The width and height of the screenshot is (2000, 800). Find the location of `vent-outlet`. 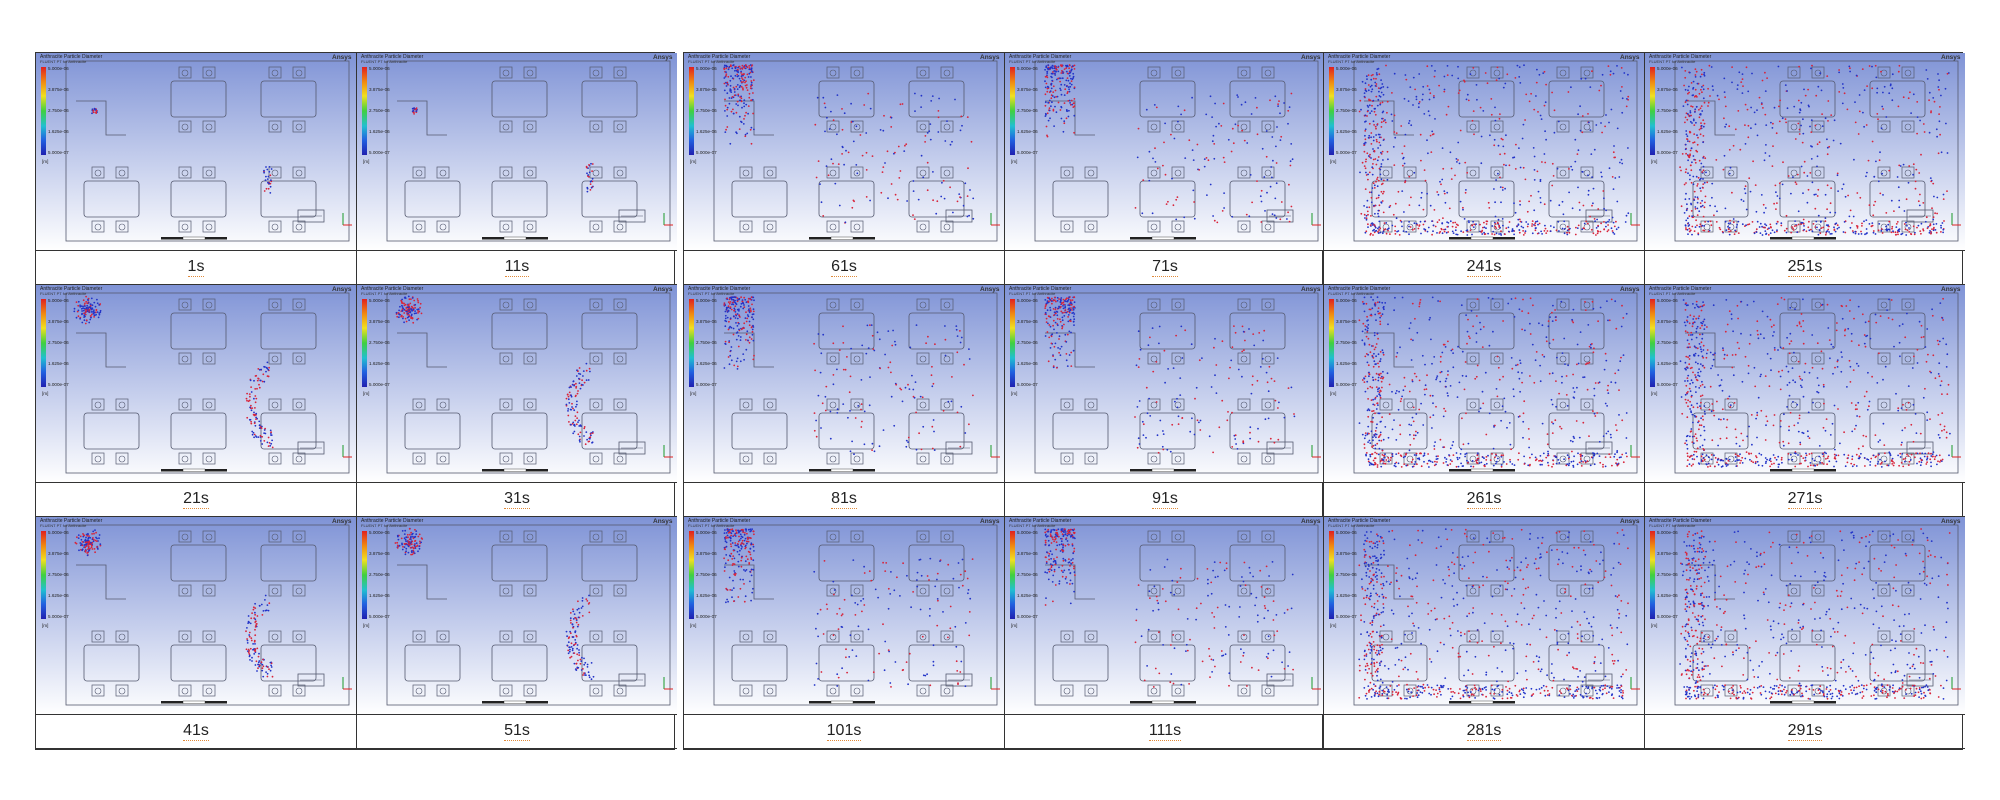

vent-outlet is located at coordinates (632, 448).